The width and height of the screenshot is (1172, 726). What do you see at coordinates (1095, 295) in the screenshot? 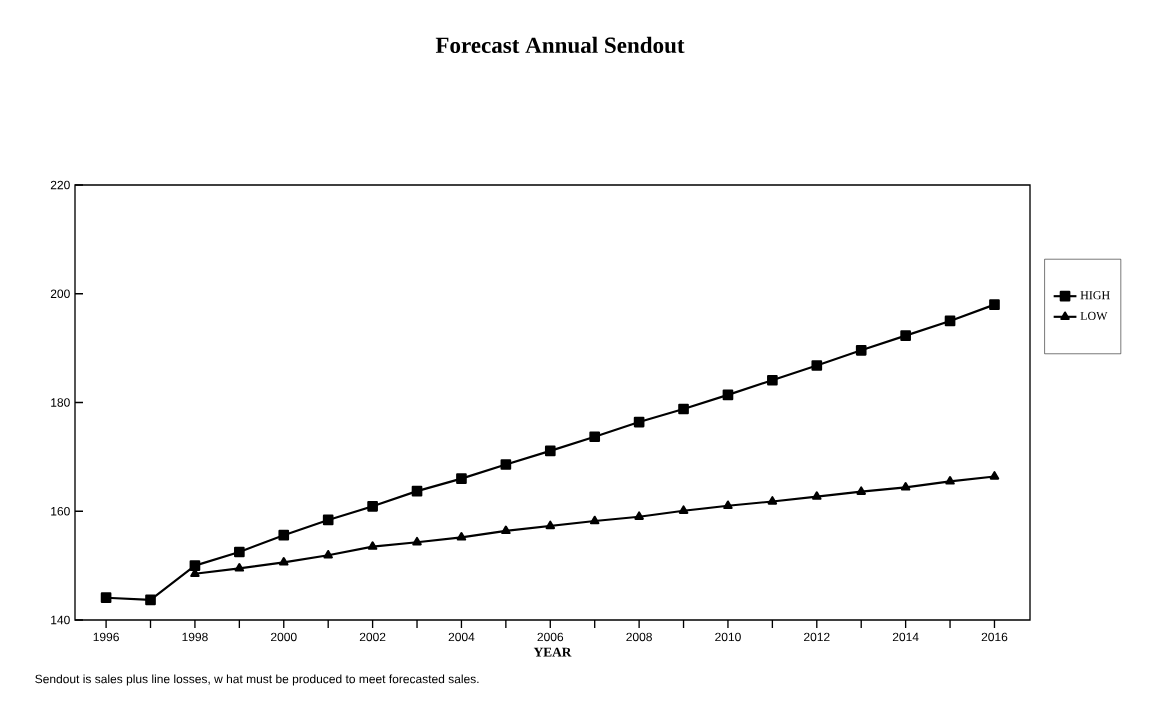
I see `legend-label: HIGH` at bounding box center [1095, 295].